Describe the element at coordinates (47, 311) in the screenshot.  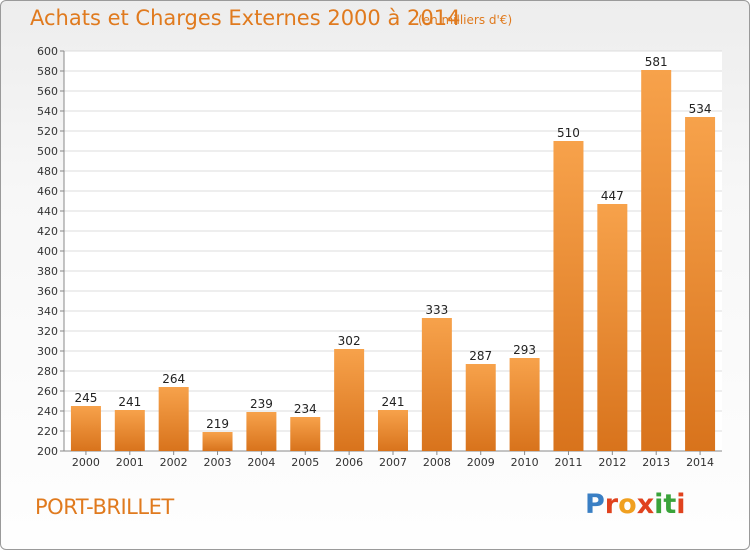
I see `y-tick-label: 340` at that location.